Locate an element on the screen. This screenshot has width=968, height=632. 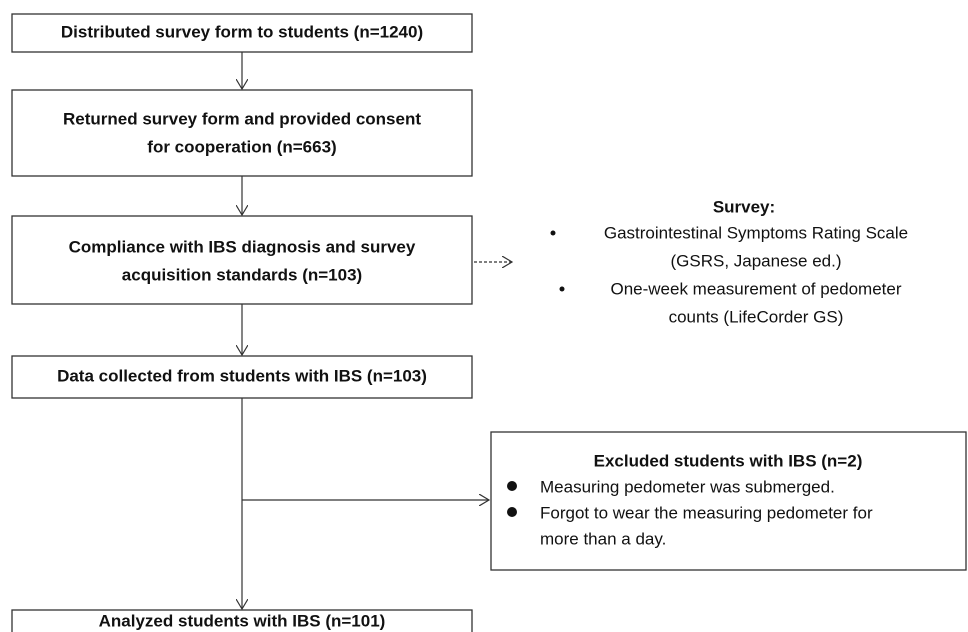
box-text: Analyzed students with IBS (n=101) is located at coordinates (242, 620).